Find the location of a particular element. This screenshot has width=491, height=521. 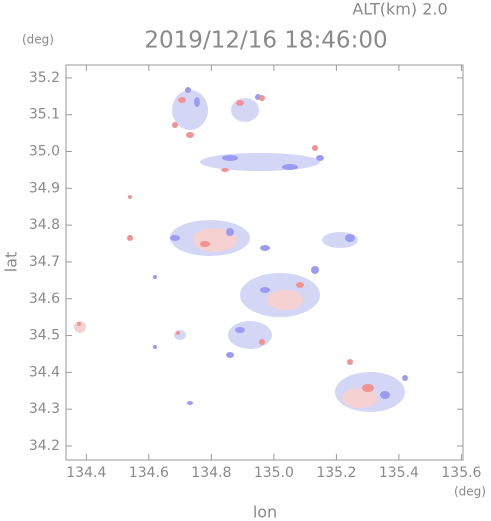

x-unit: (deg) is located at coordinates (470, 492).